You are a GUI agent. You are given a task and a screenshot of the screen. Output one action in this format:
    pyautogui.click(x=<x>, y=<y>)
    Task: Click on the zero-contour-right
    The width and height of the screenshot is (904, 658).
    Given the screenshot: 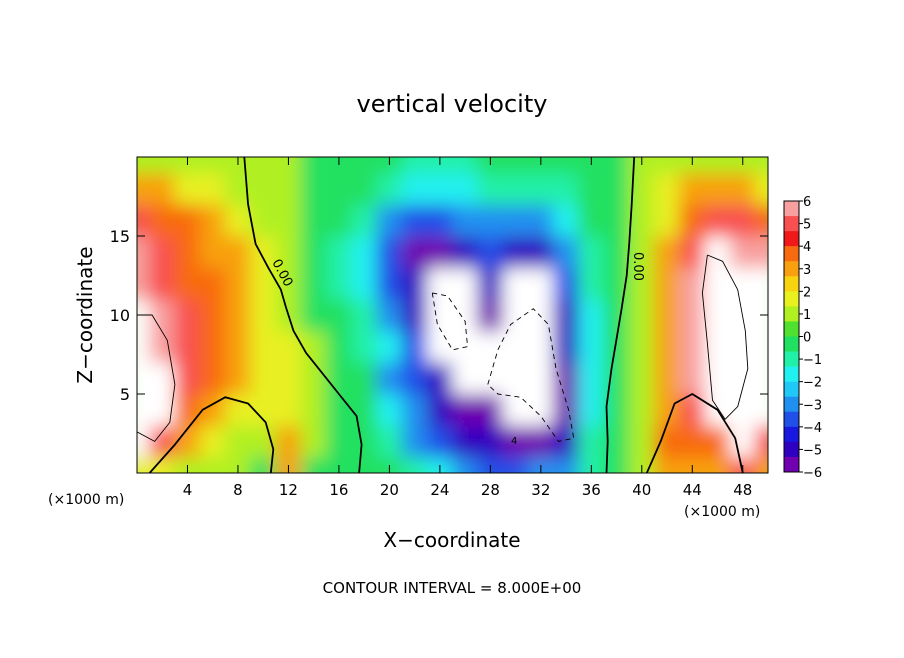 What is the action you would take?
    pyautogui.click(x=620, y=315)
    